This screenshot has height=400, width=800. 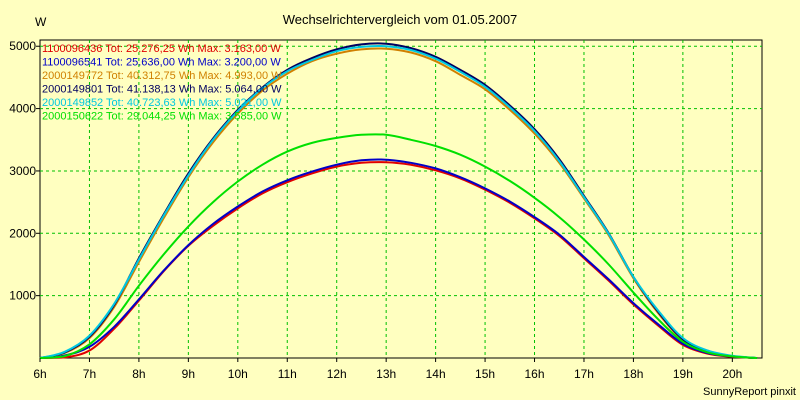 What do you see at coordinates (386, 374) in the screenshot?
I see `x-tick-label: 13h` at bounding box center [386, 374].